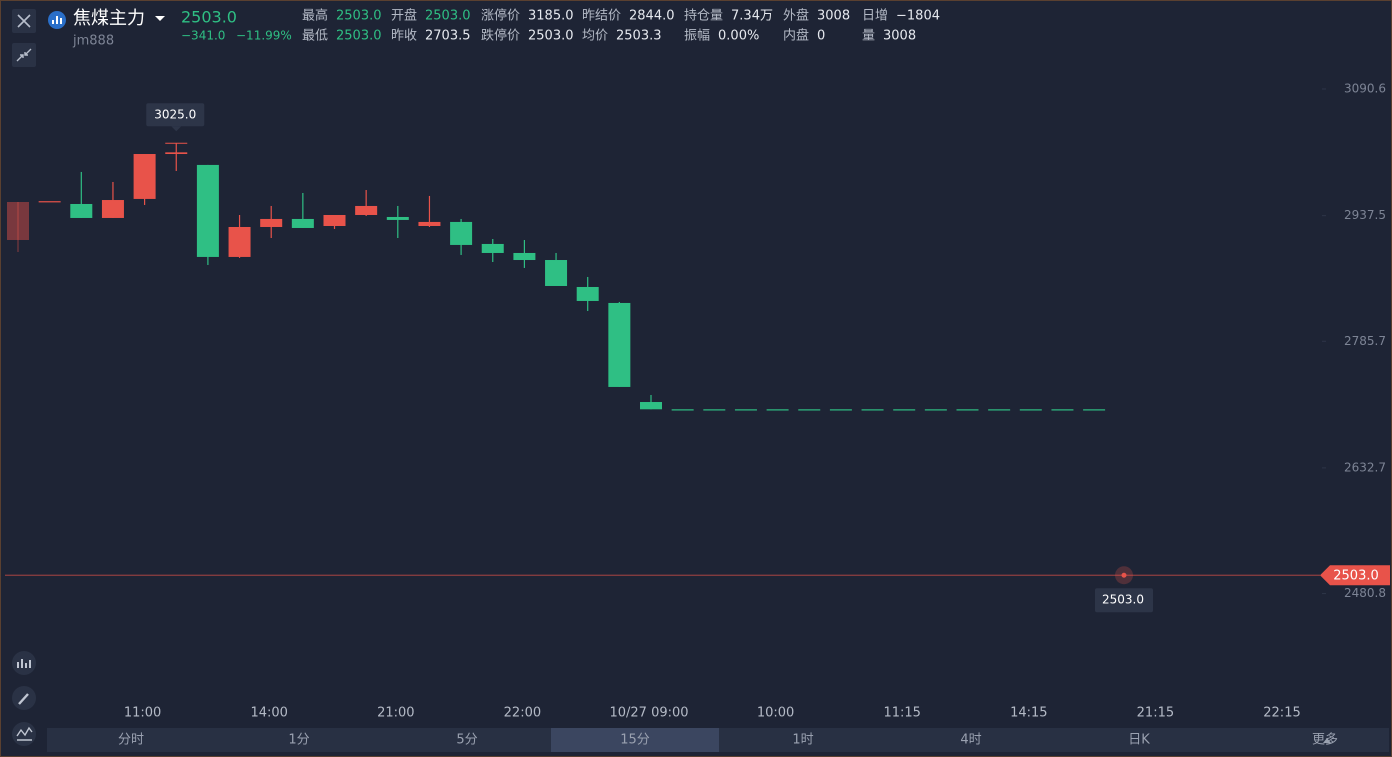 This screenshot has height=757, width=1392. Describe the element at coordinates (1365, 593) in the screenshot. I see `y-tick-label: 2480.8` at that location.